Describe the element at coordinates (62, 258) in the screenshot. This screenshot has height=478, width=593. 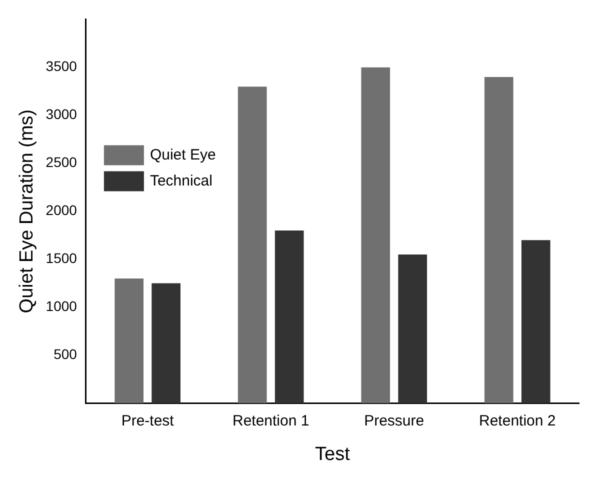
I see `y-tick-label: 1500` at that location.